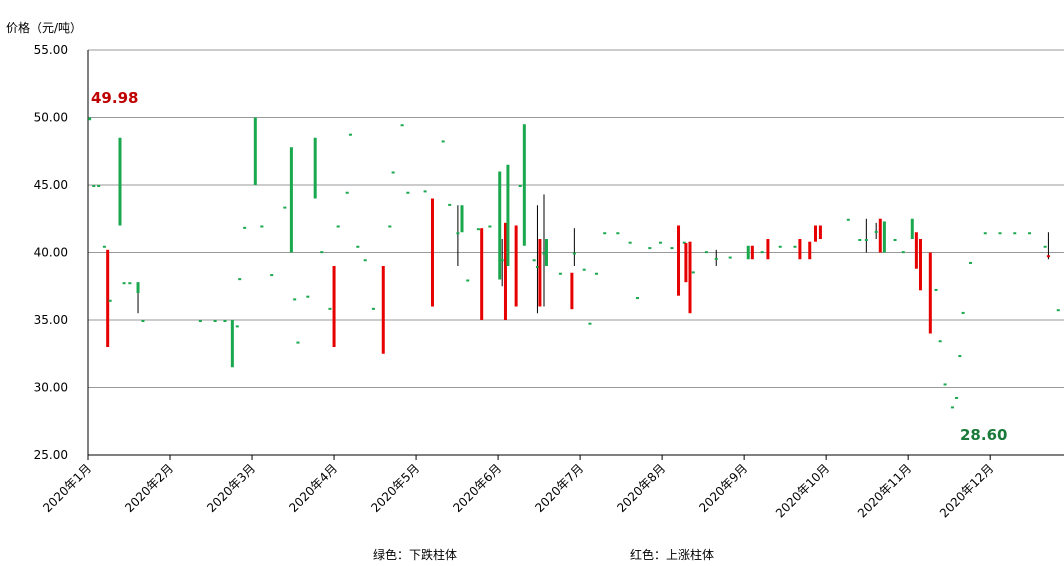 Image resolution: width=1064 pixels, height=566 pixels. I want to click on y-tick-label: 30.00, so click(51, 388).